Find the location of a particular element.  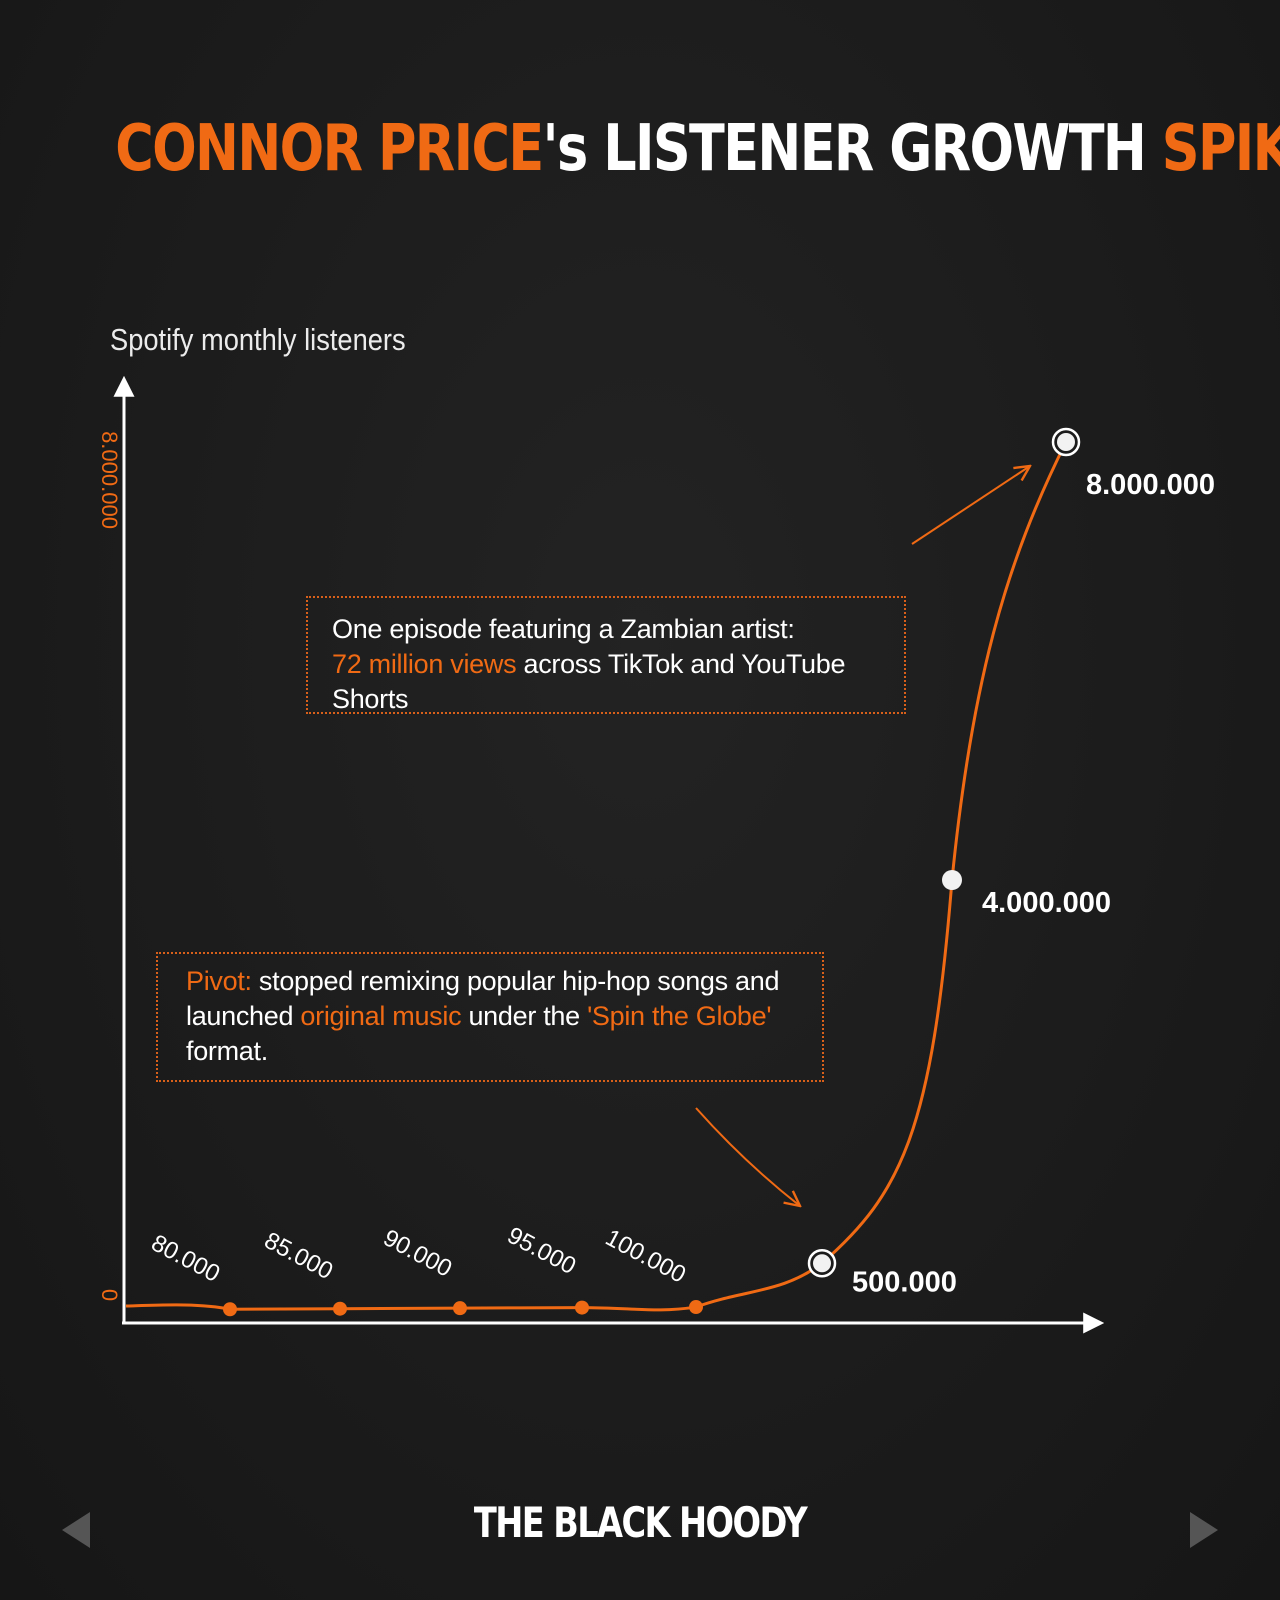

title-spike: SPIKE is located at coordinates (1220, 149).